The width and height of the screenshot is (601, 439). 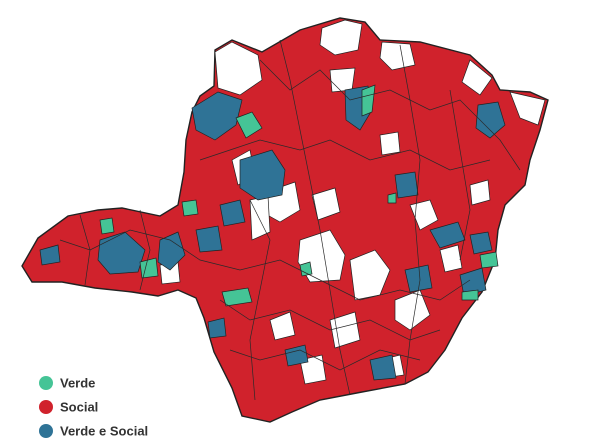 What do you see at coordinates (104, 430) in the screenshot?
I see `legend-label: Verde e Social` at bounding box center [104, 430].